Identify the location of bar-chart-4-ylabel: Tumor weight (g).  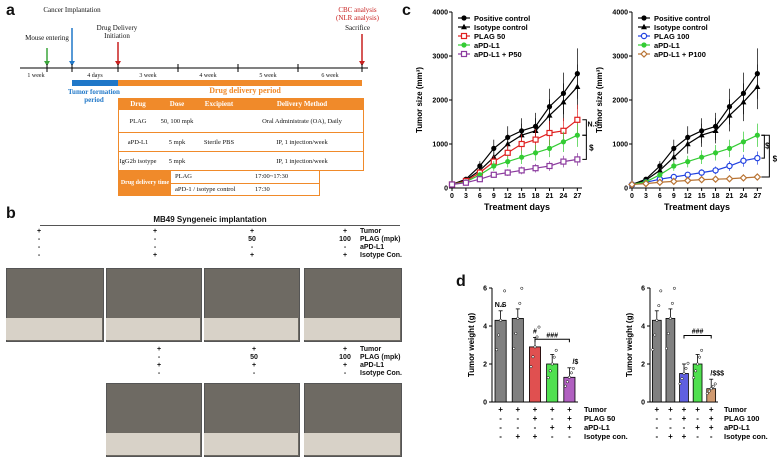
(629, 345).